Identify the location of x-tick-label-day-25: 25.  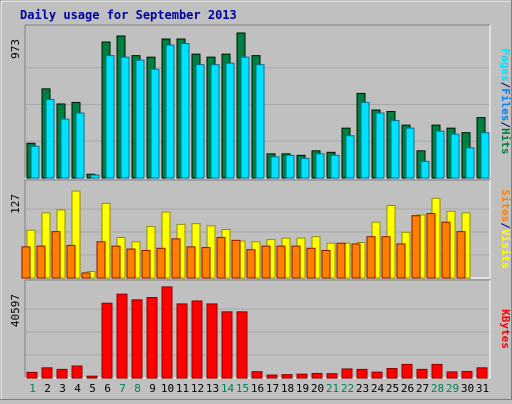
(392, 388).